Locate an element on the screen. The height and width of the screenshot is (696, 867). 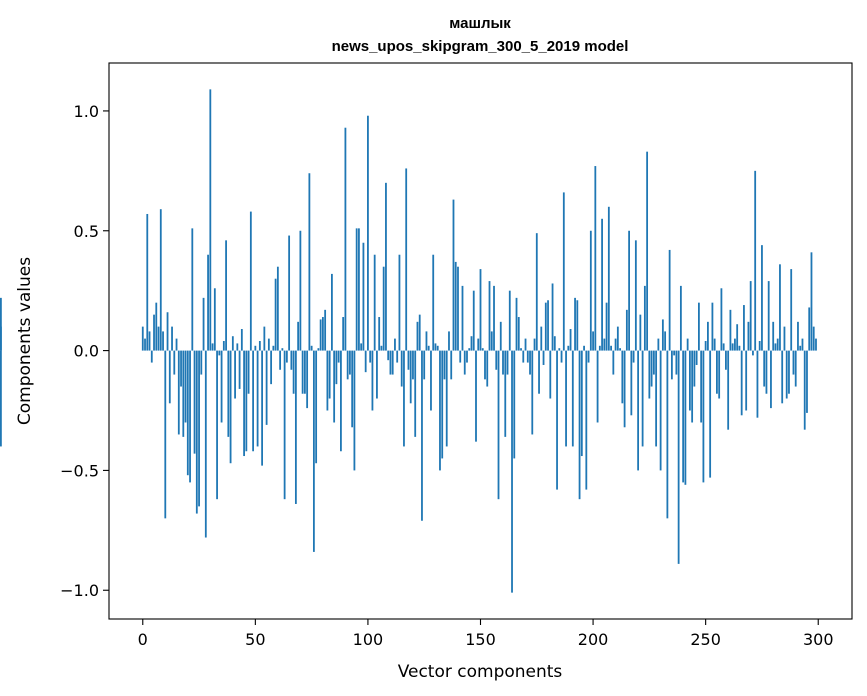
x-tick-label: 0 is located at coordinates (143, 639).